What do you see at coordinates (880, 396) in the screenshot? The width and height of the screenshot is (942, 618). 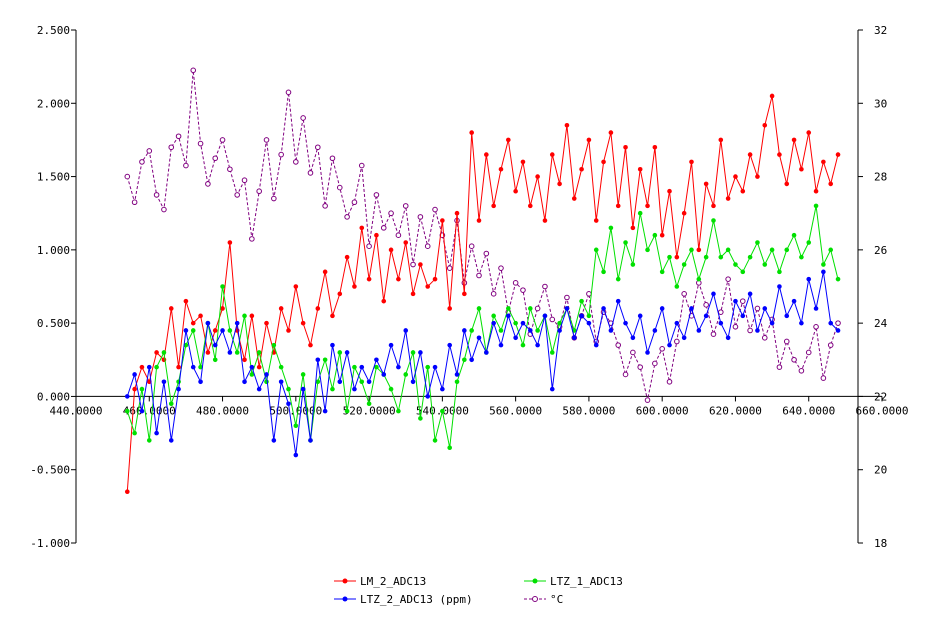 I see `y2-tick-label: 22` at bounding box center [880, 396].